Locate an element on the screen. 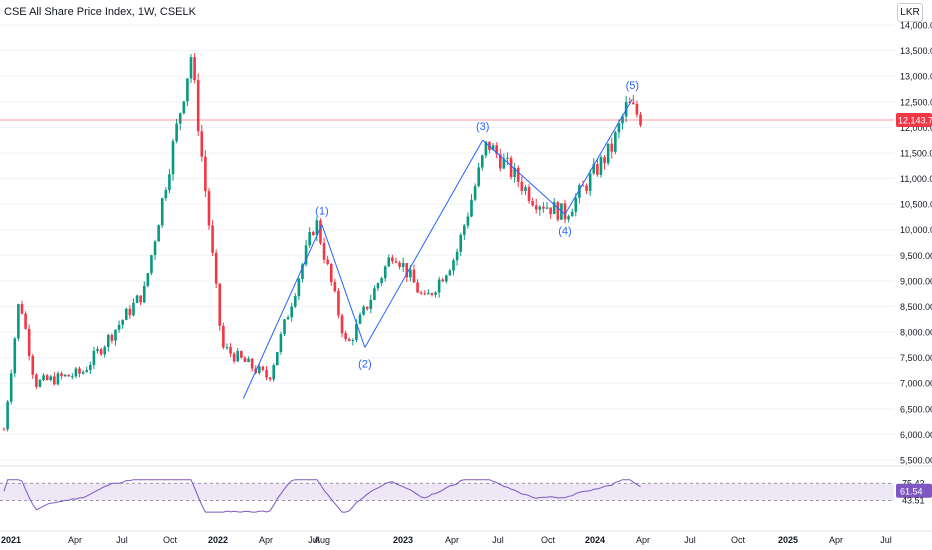  price-tick-label: 10,000.00 is located at coordinates (916, 230).